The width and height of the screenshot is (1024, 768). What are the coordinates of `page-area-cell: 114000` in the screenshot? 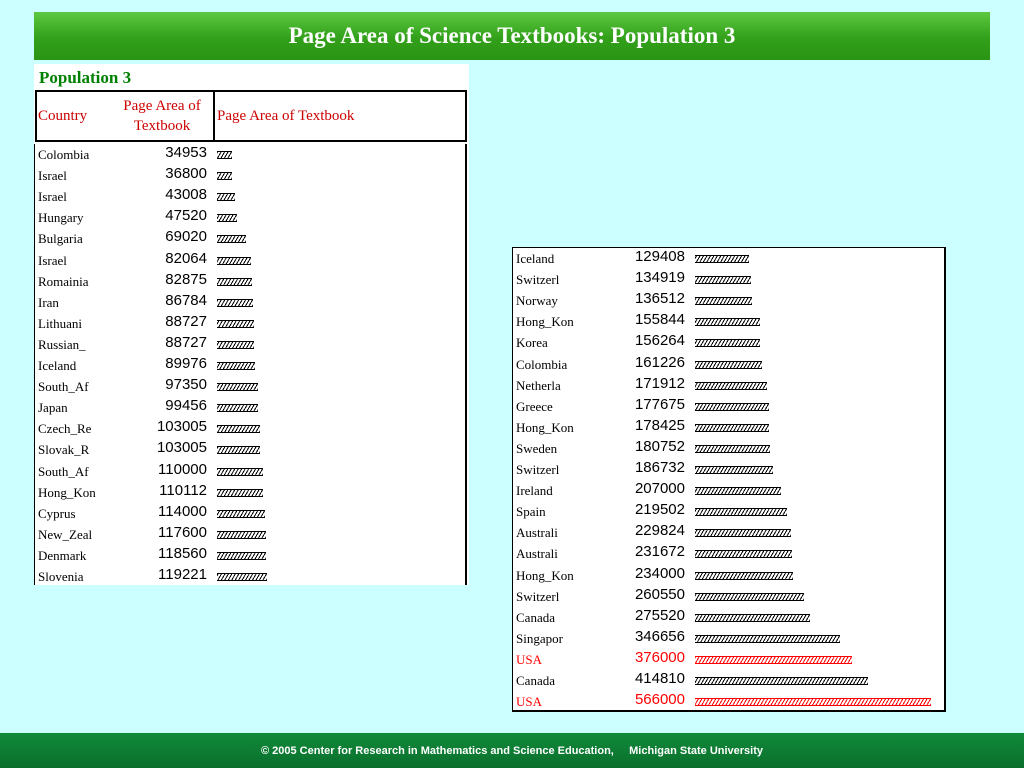 It's located at (182, 511).